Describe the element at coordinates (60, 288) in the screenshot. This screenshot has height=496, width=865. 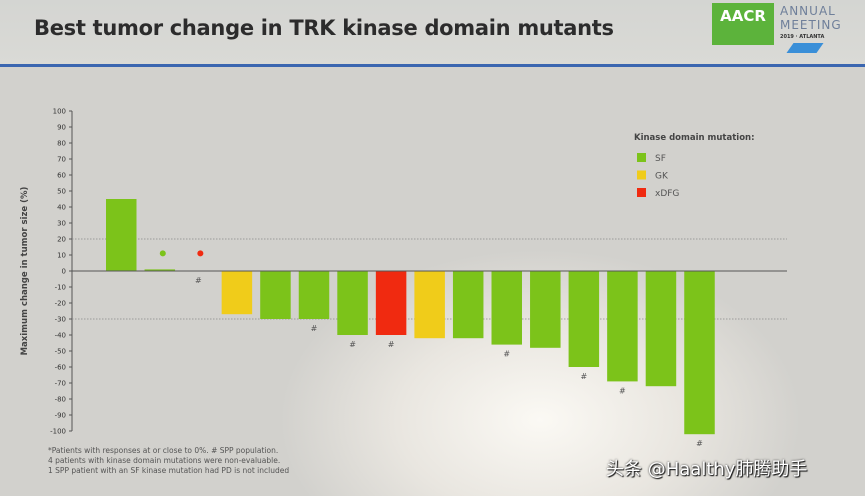
I see `y-tick-label: -10` at that location.